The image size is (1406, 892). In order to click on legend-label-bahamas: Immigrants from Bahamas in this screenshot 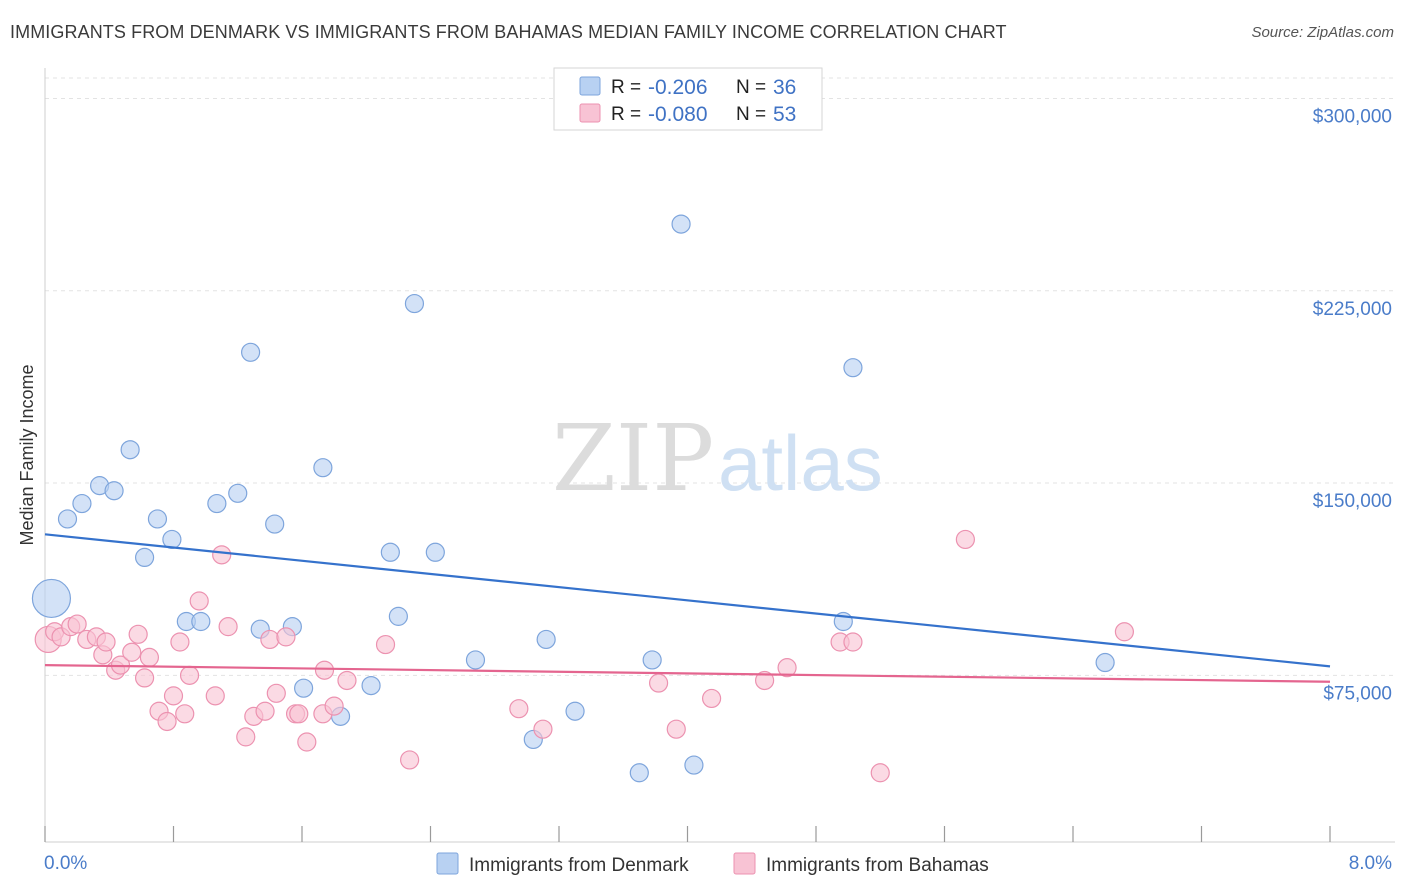, I will do `click(877, 865)`.